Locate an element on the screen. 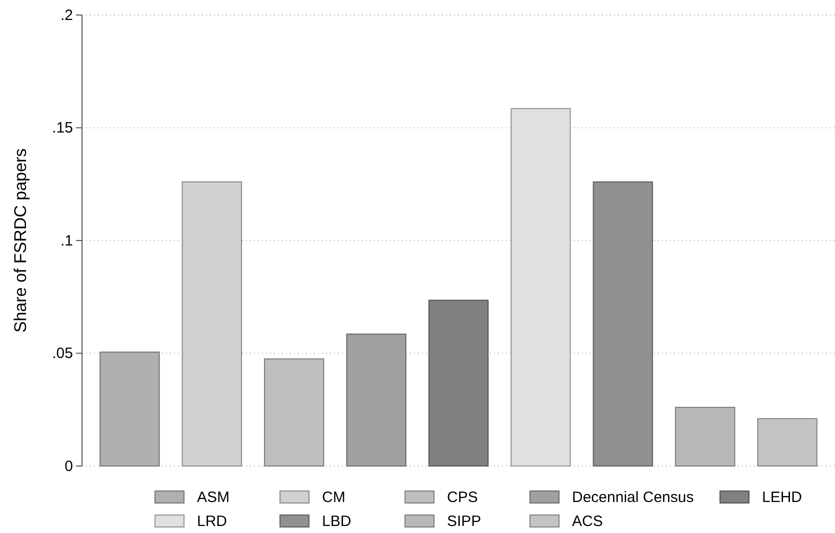 Image resolution: width=835 pixels, height=533 pixels. legend-label: LBD is located at coordinates (337, 521).